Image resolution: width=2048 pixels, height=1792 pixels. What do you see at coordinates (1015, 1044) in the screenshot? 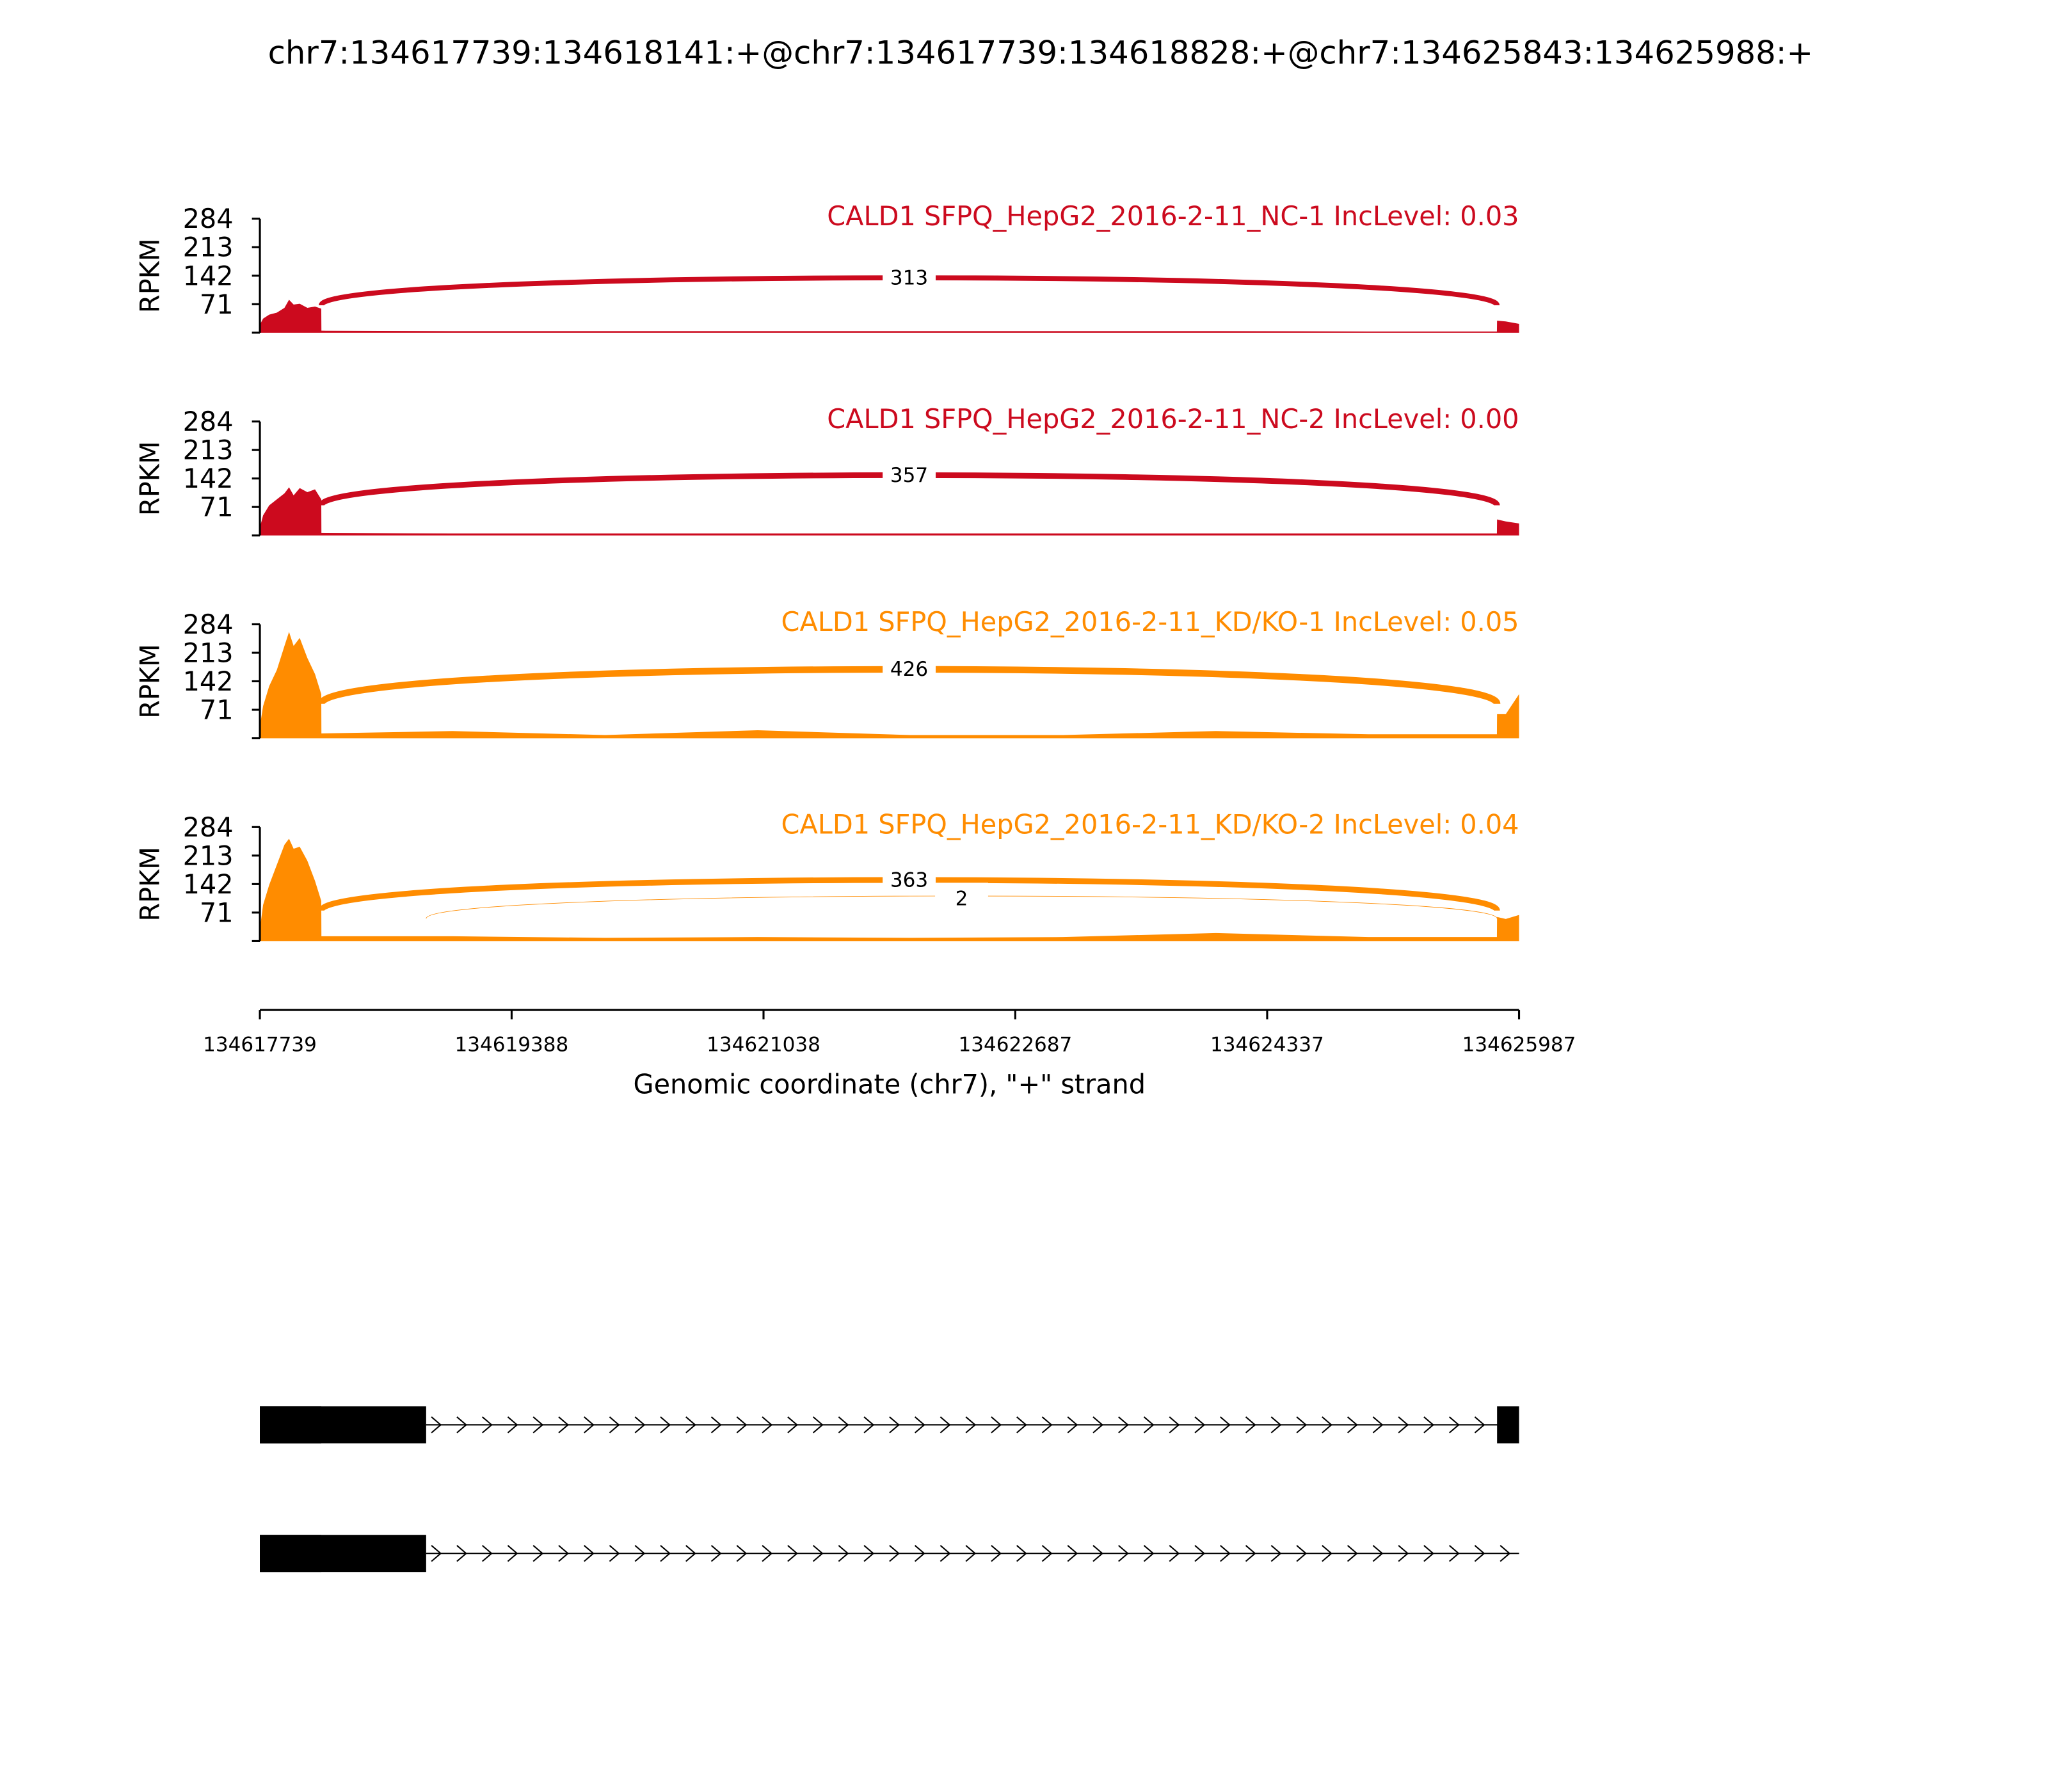
I see `x-tick-label: 134622687` at bounding box center [1015, 1044].